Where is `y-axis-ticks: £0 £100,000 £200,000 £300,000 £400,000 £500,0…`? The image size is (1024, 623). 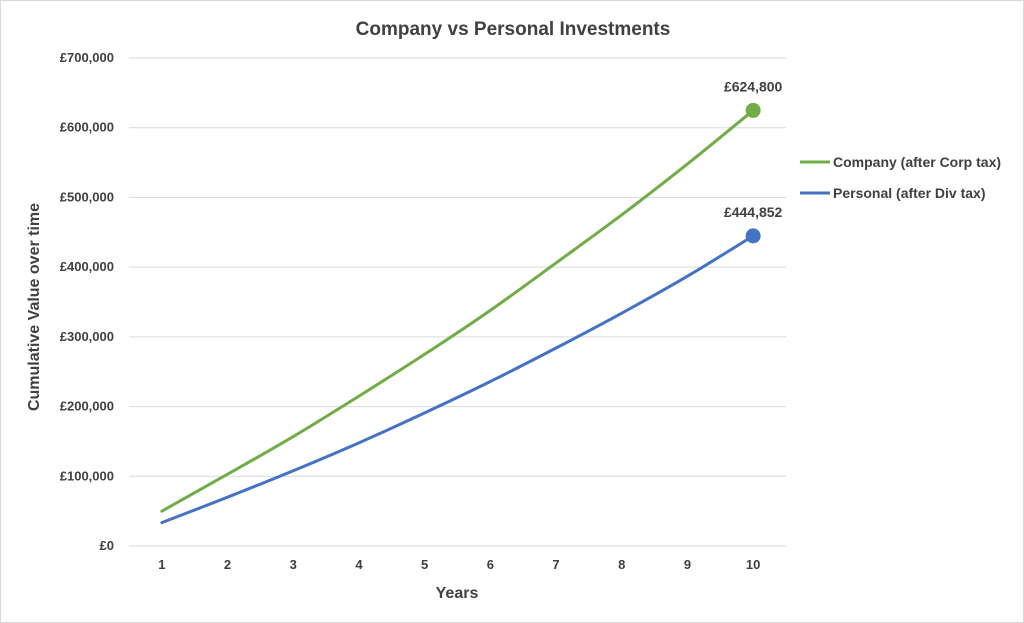
y-axis-ticks: £0 £100,000 £200,000 £300,000 £400,000 £500,0… is located at coordinates (87, 301).